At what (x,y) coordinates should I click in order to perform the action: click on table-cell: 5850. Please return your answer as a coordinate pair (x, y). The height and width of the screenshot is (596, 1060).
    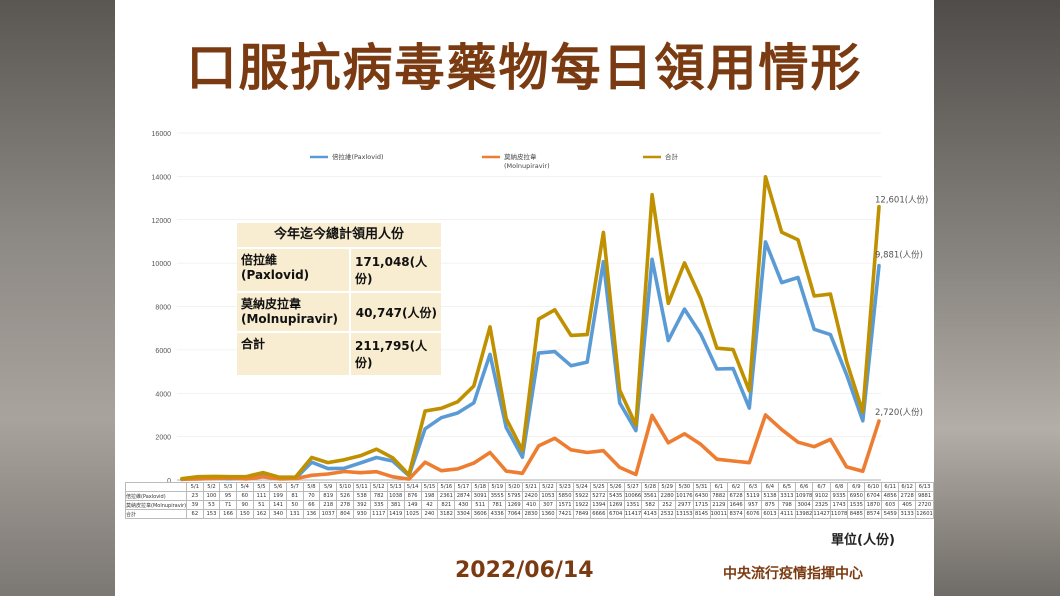
    Looking at the image, I should click on (564, 496).